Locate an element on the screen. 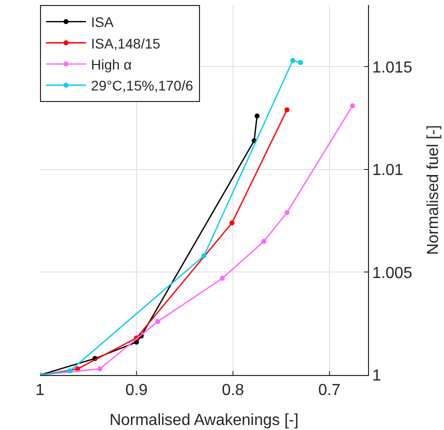 The width and height of the screenshot is (444, 430). legend-label: High α is located at coordinates (111, 64).